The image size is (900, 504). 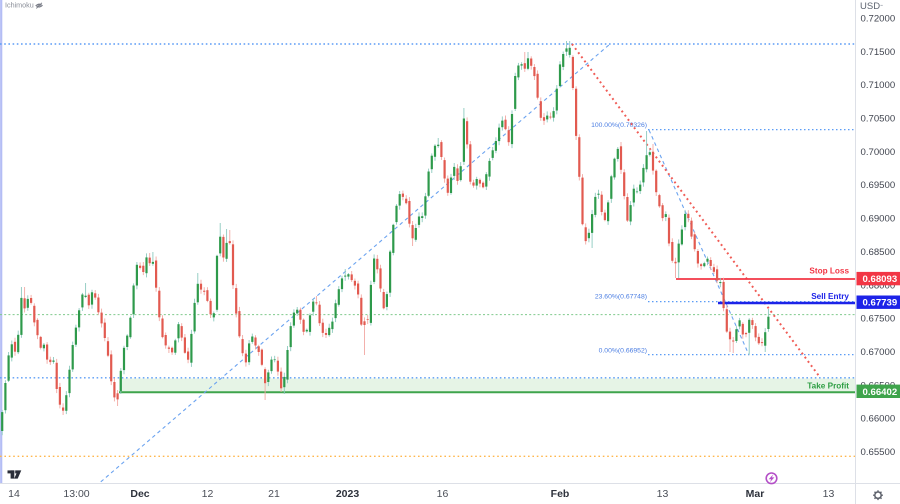 What do you see at coordinates (623, 351) in the screenshot?
I see `svg-text: 0.00%(0.66952)` at bounding box center [623, 351].